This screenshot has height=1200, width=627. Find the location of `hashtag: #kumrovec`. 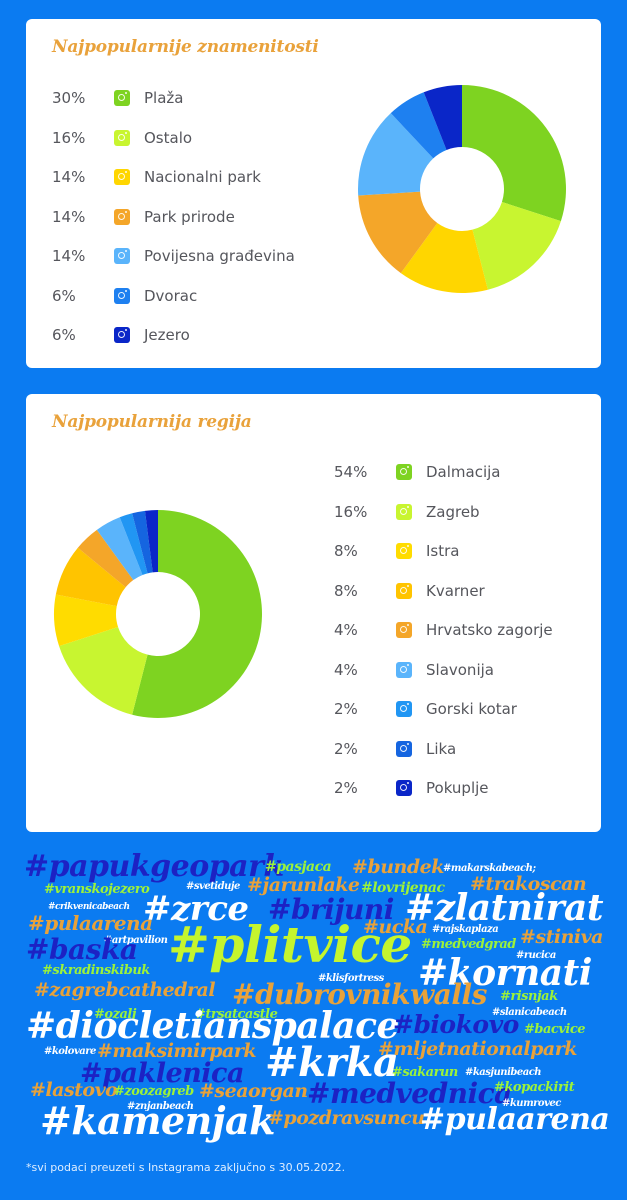

hashtag: #kumrovec is located at coordinates (531, 1103).